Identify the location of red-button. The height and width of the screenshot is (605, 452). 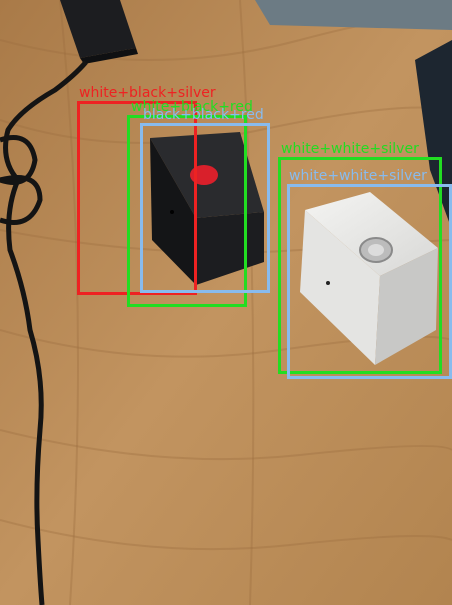
(204, 175).